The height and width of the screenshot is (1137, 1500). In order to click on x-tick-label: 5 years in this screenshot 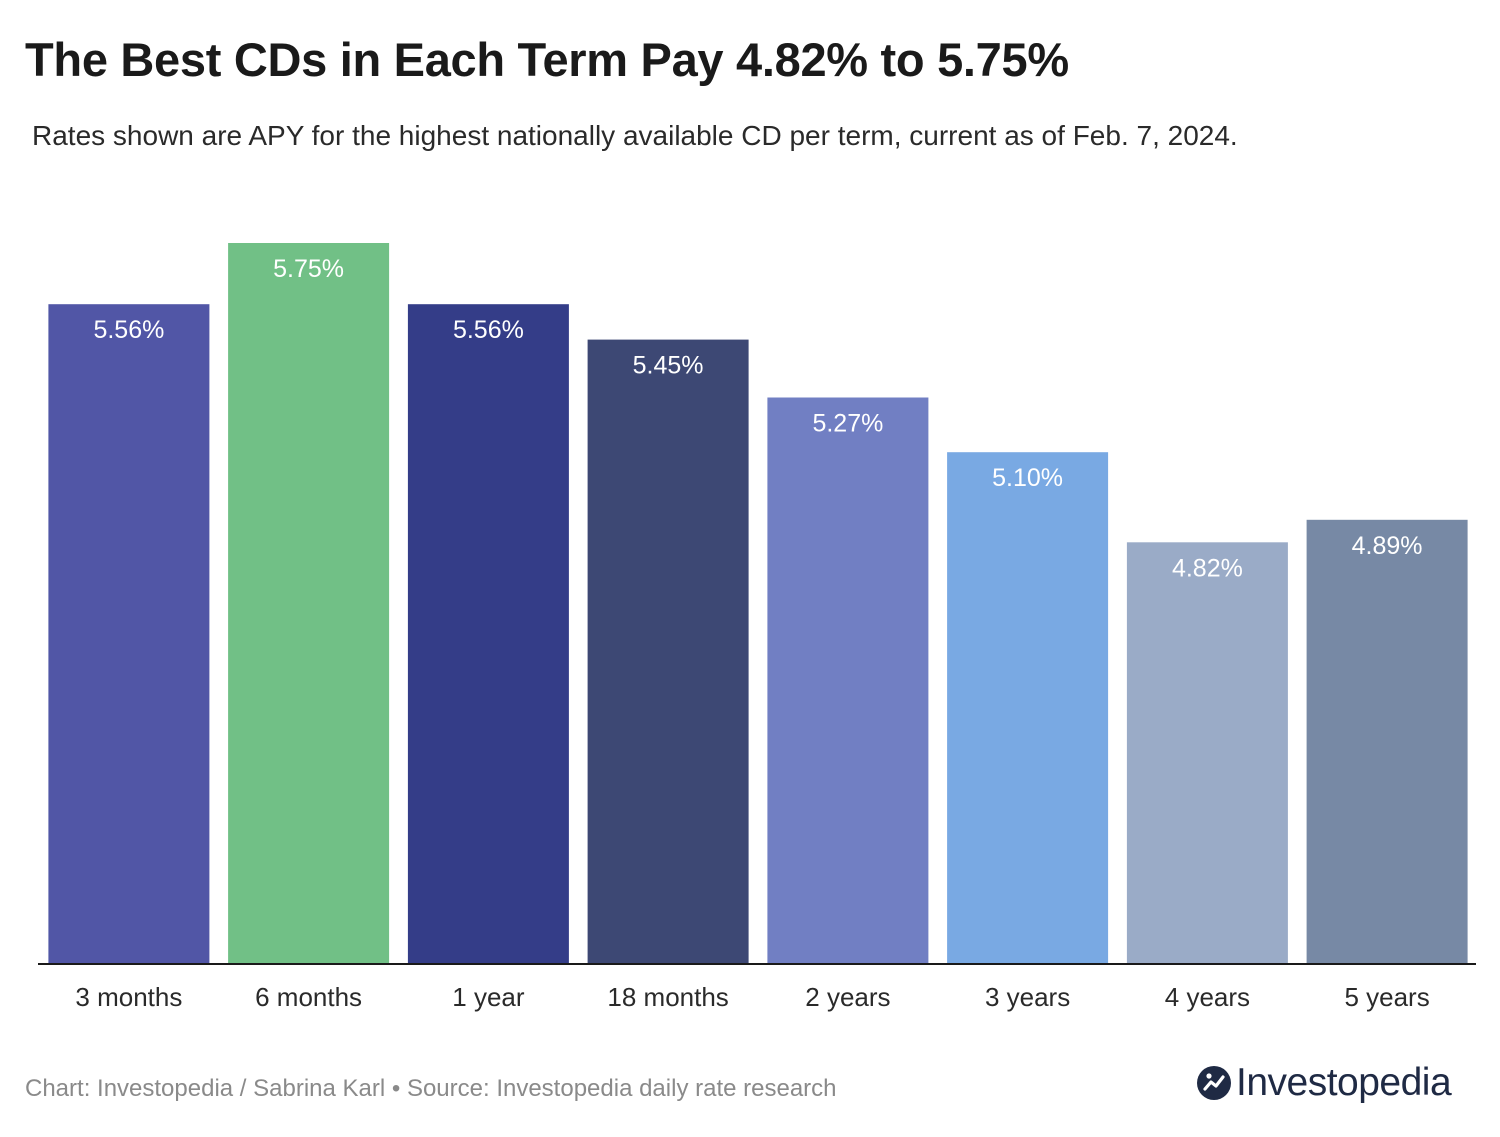, I will do `click(1386, 997)`.